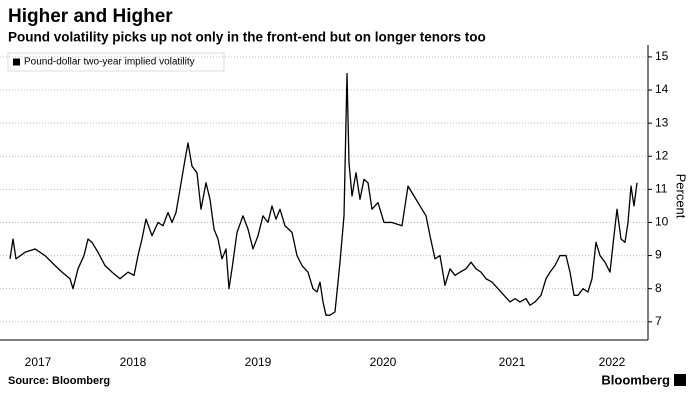 The image size is (694, 405). What do you see at coordinates (258, 362) in the screenshot?
I see `x-tick-label: 2019` at bounding box center [258, 362].